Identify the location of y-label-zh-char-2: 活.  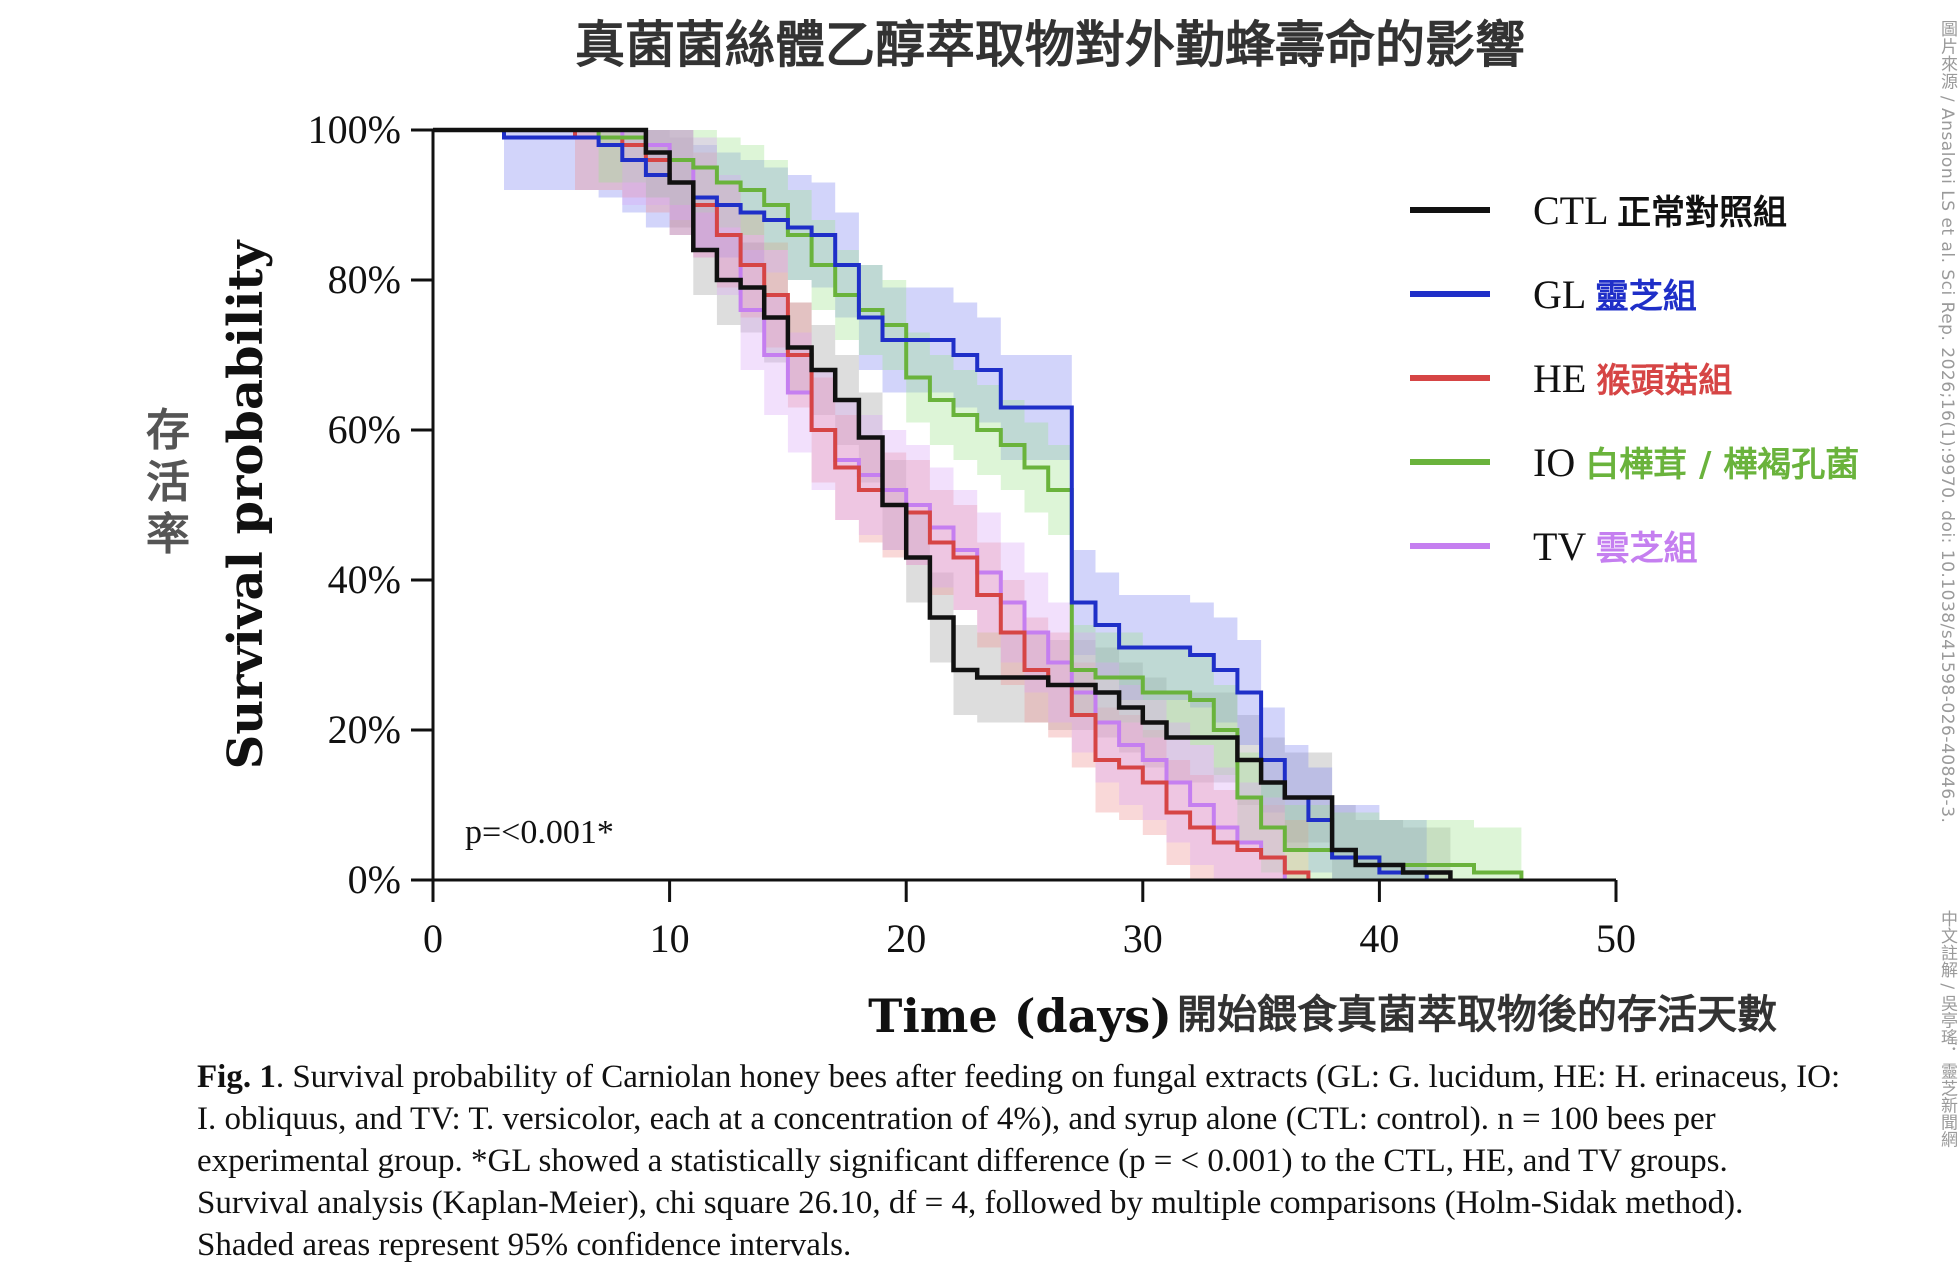
(168, 482).